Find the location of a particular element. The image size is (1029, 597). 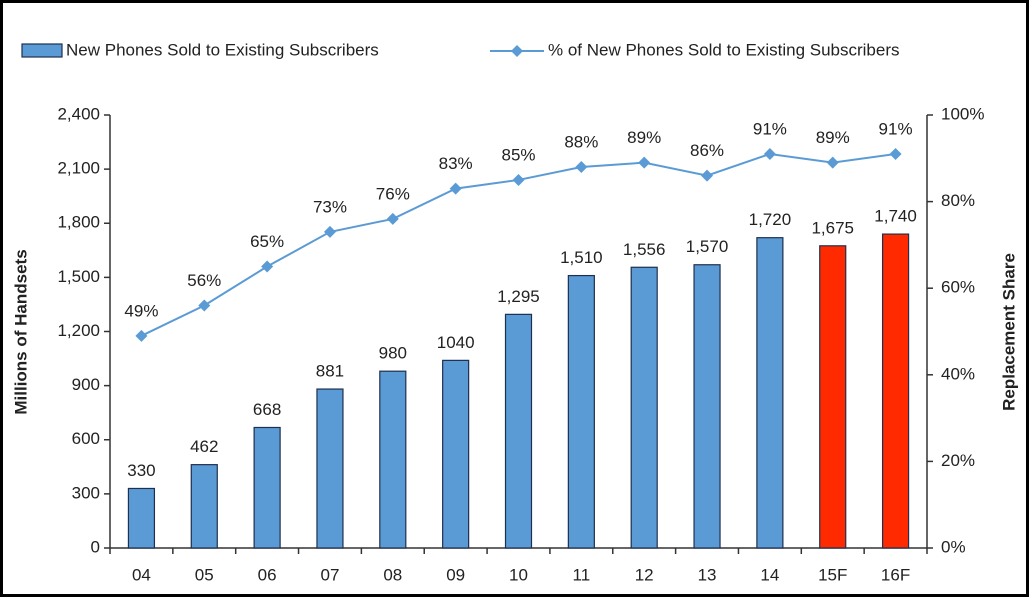

line-value-label: 49% is located at coordinates (141, 310).